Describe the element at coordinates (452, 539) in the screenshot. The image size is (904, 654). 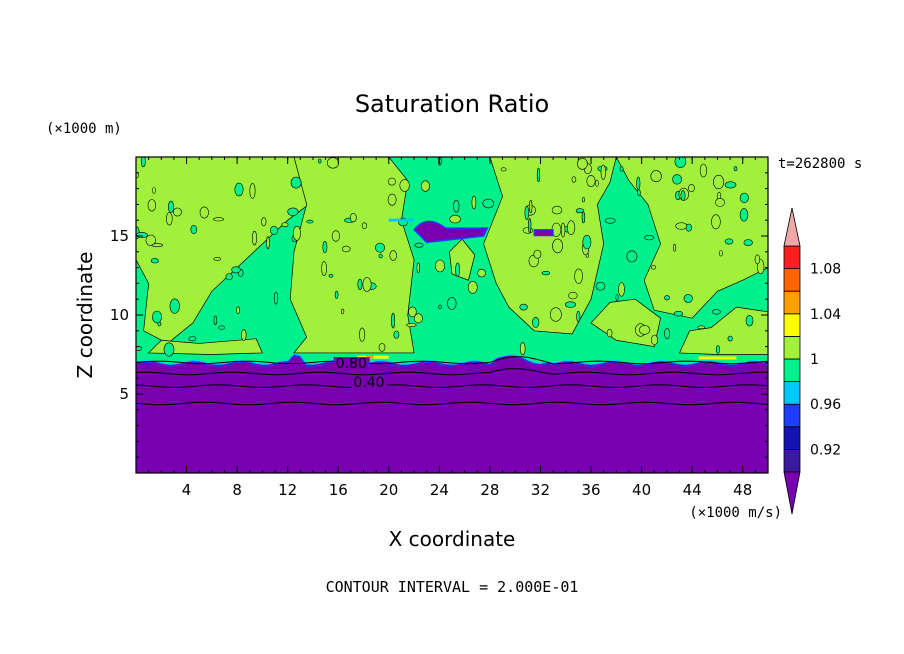
I see `x-axis-label: X coordinate` at that location.